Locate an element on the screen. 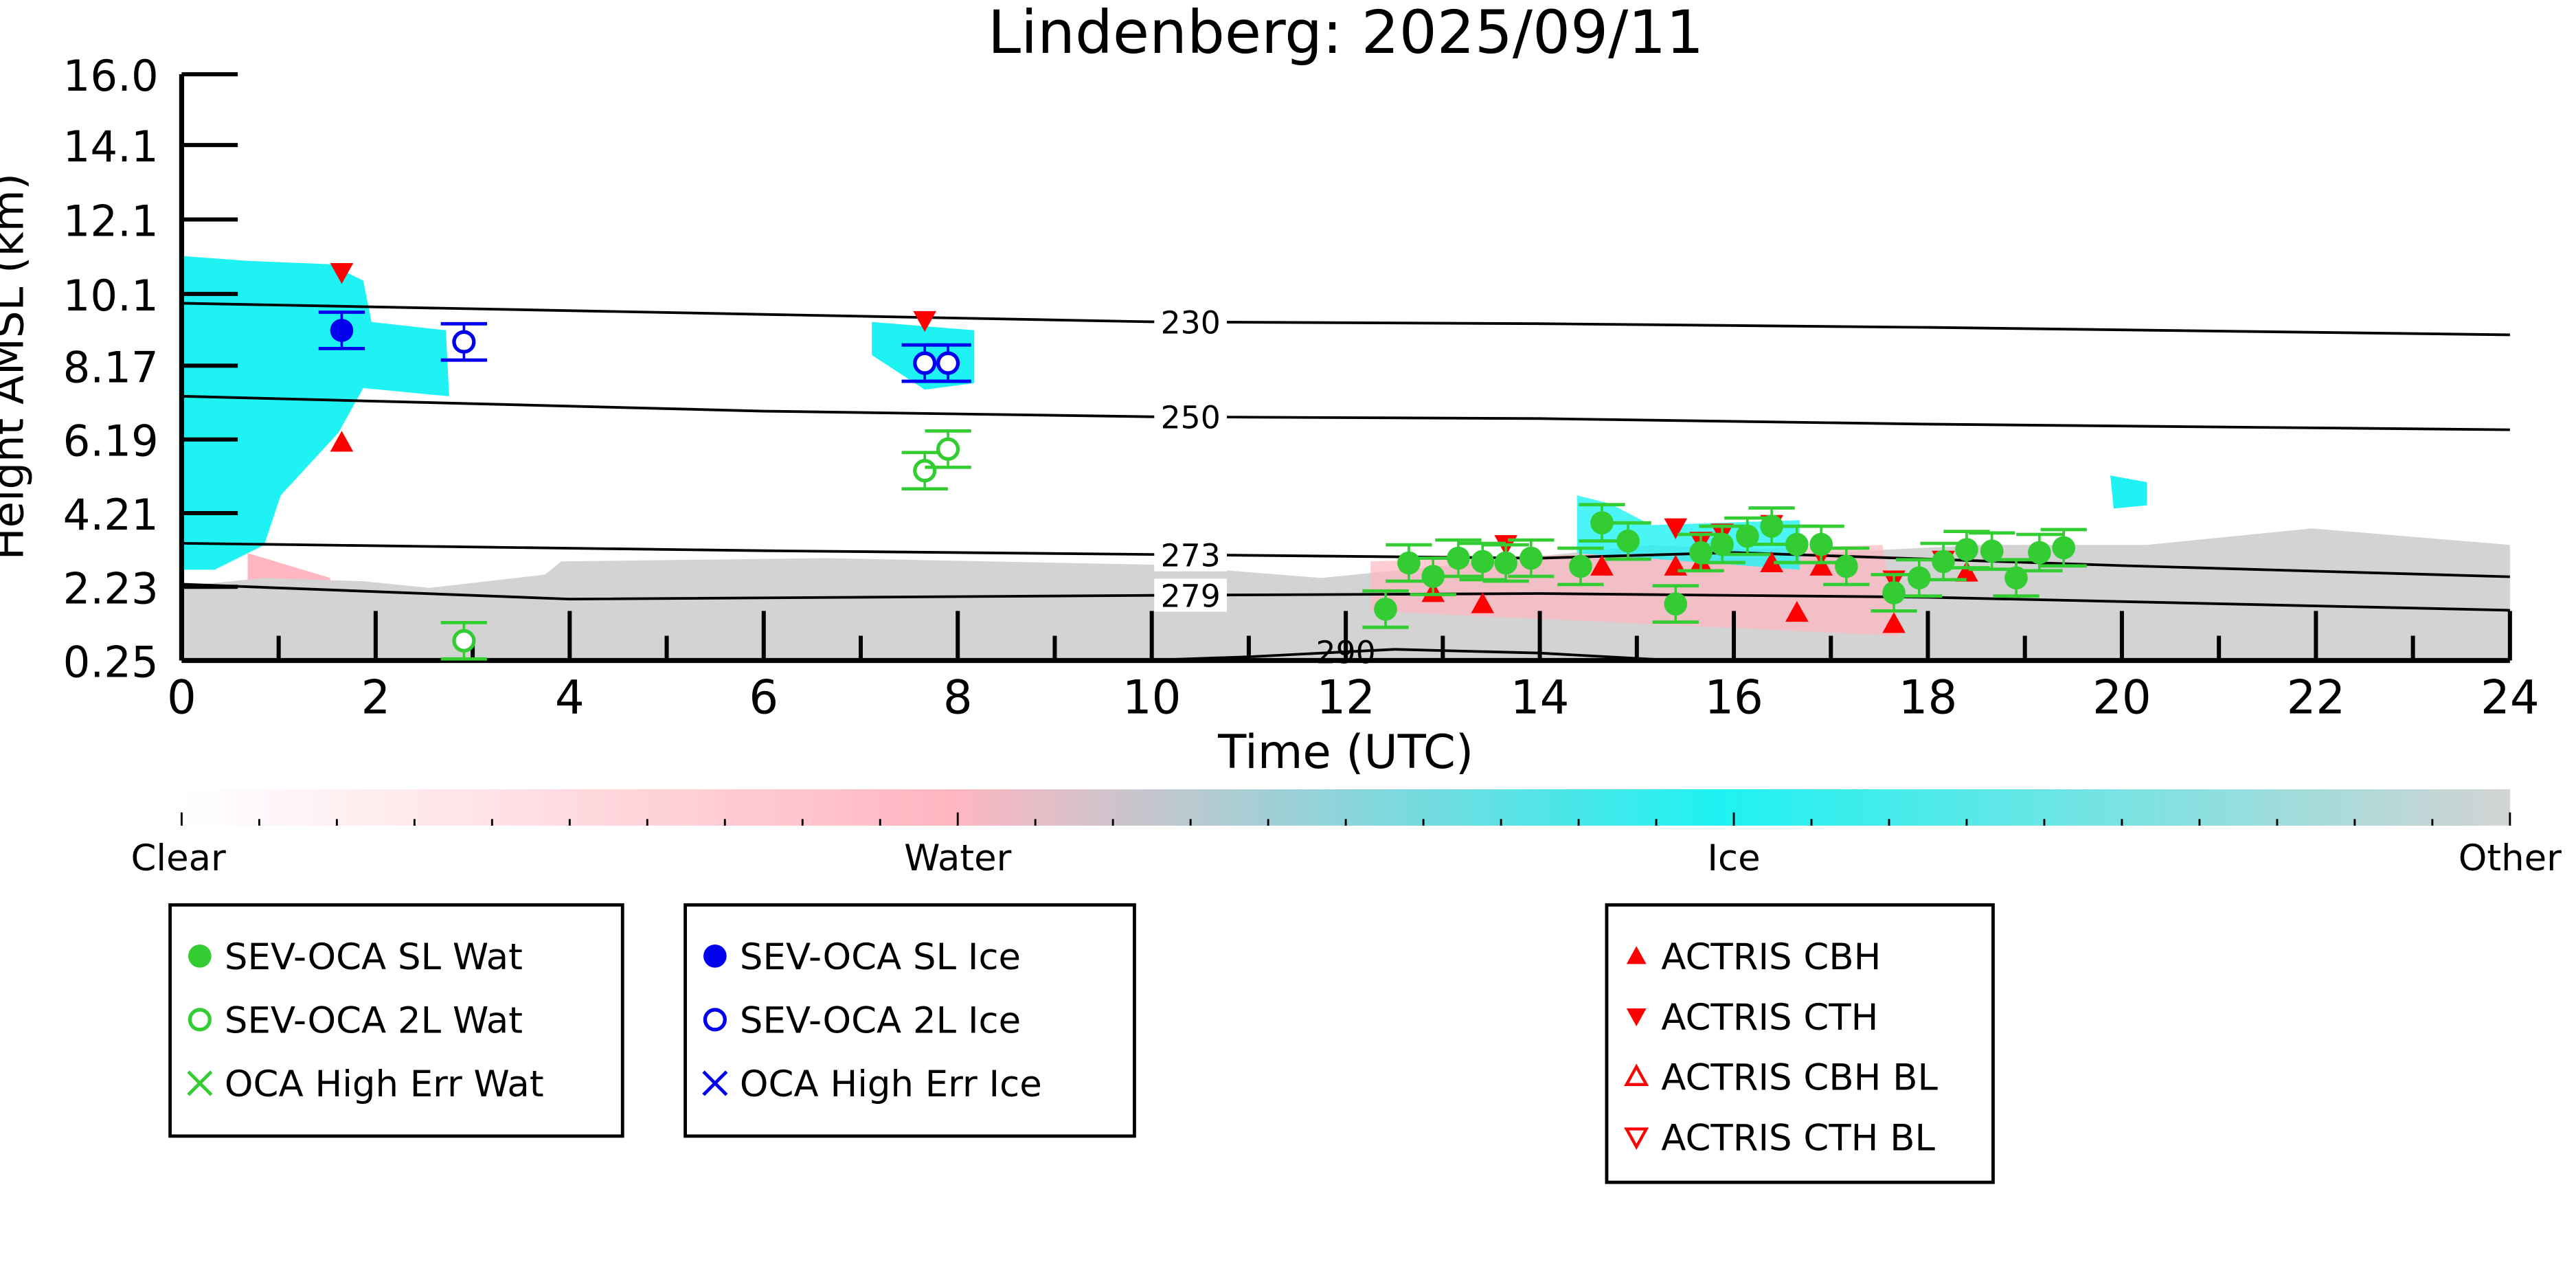 The image size is (2576, 1288). colorbar-label-ice: Ice is located at coordinates (1733, 858).